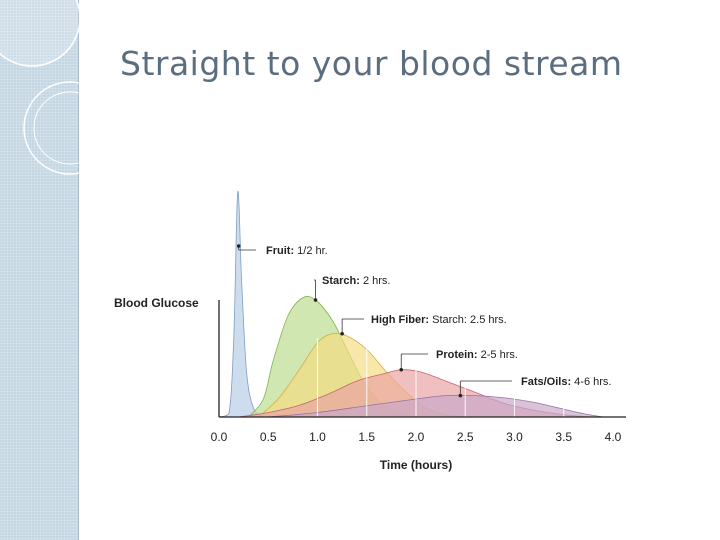 The width and height of the screenshot is (720, 540). I want to click on y-axis-label: Blood Glucose, so click(156, 303).